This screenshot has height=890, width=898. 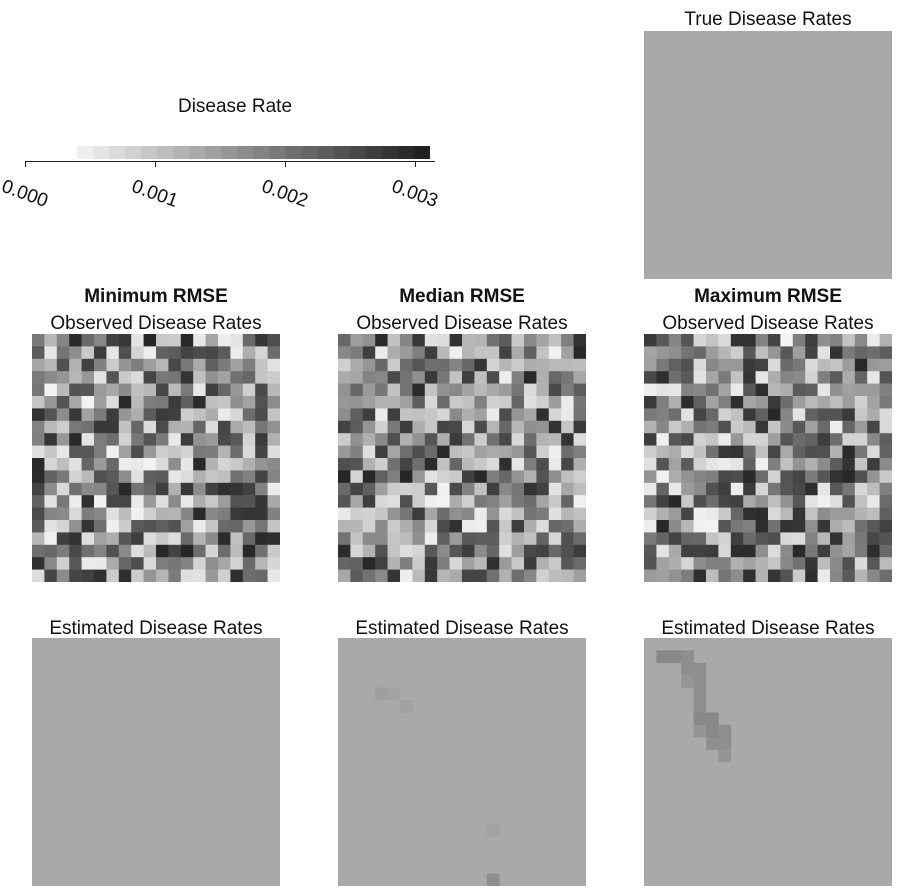 I want to click on colorbar-gradient, so click(x=253, y=152).